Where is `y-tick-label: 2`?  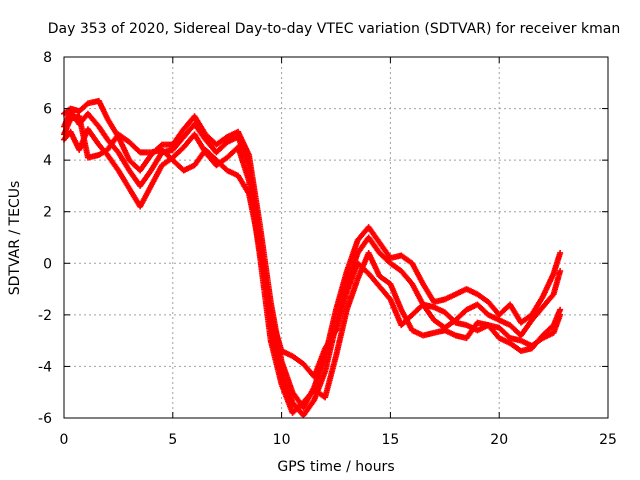 y-tick-label: 2 is located at coordinates (47, 213).